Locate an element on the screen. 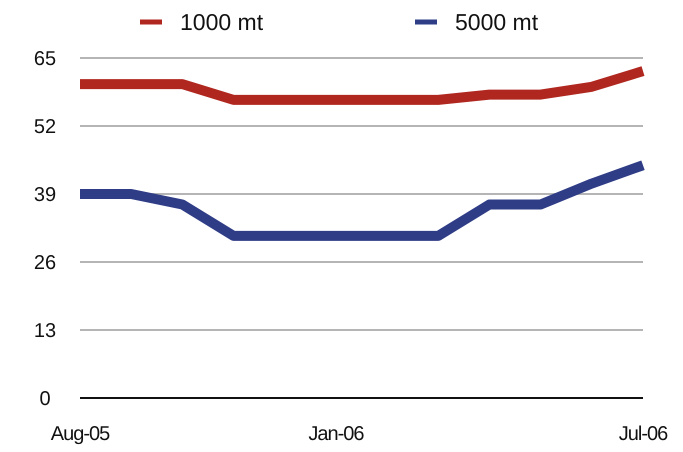  y-tick-label: 65 is located at coordinates (45, 59).